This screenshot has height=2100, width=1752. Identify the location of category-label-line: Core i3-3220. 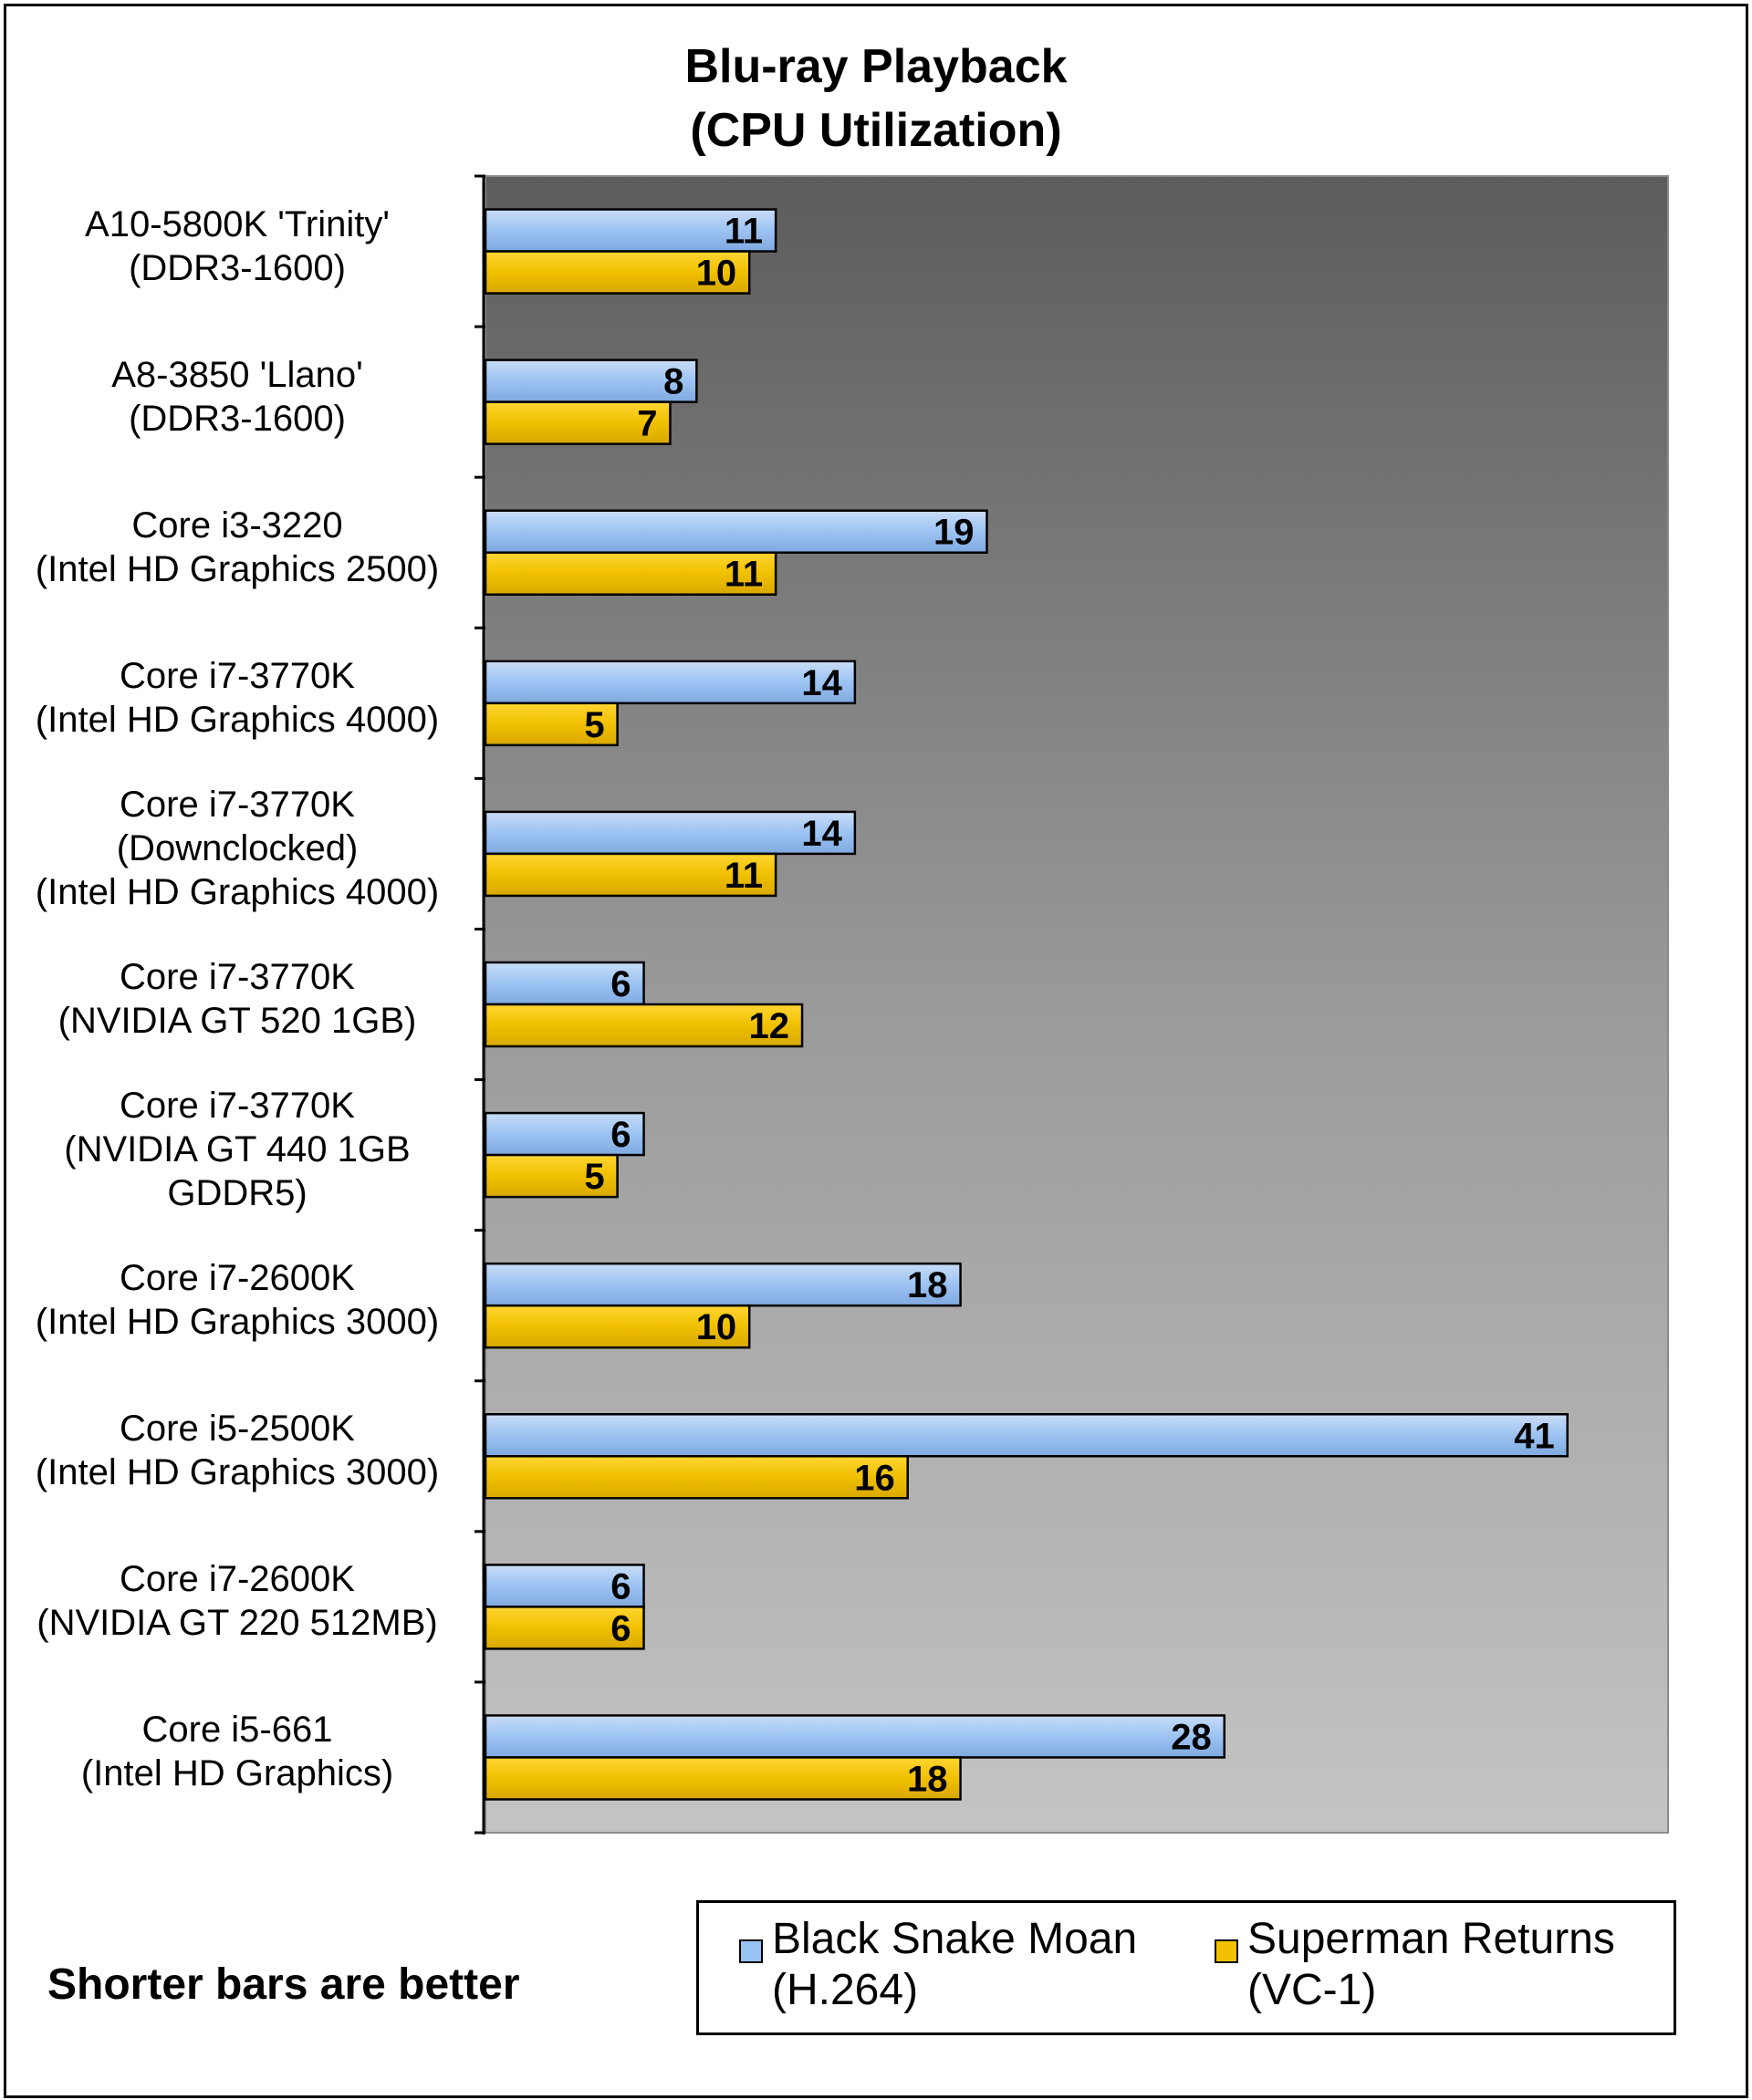
(237, 525).